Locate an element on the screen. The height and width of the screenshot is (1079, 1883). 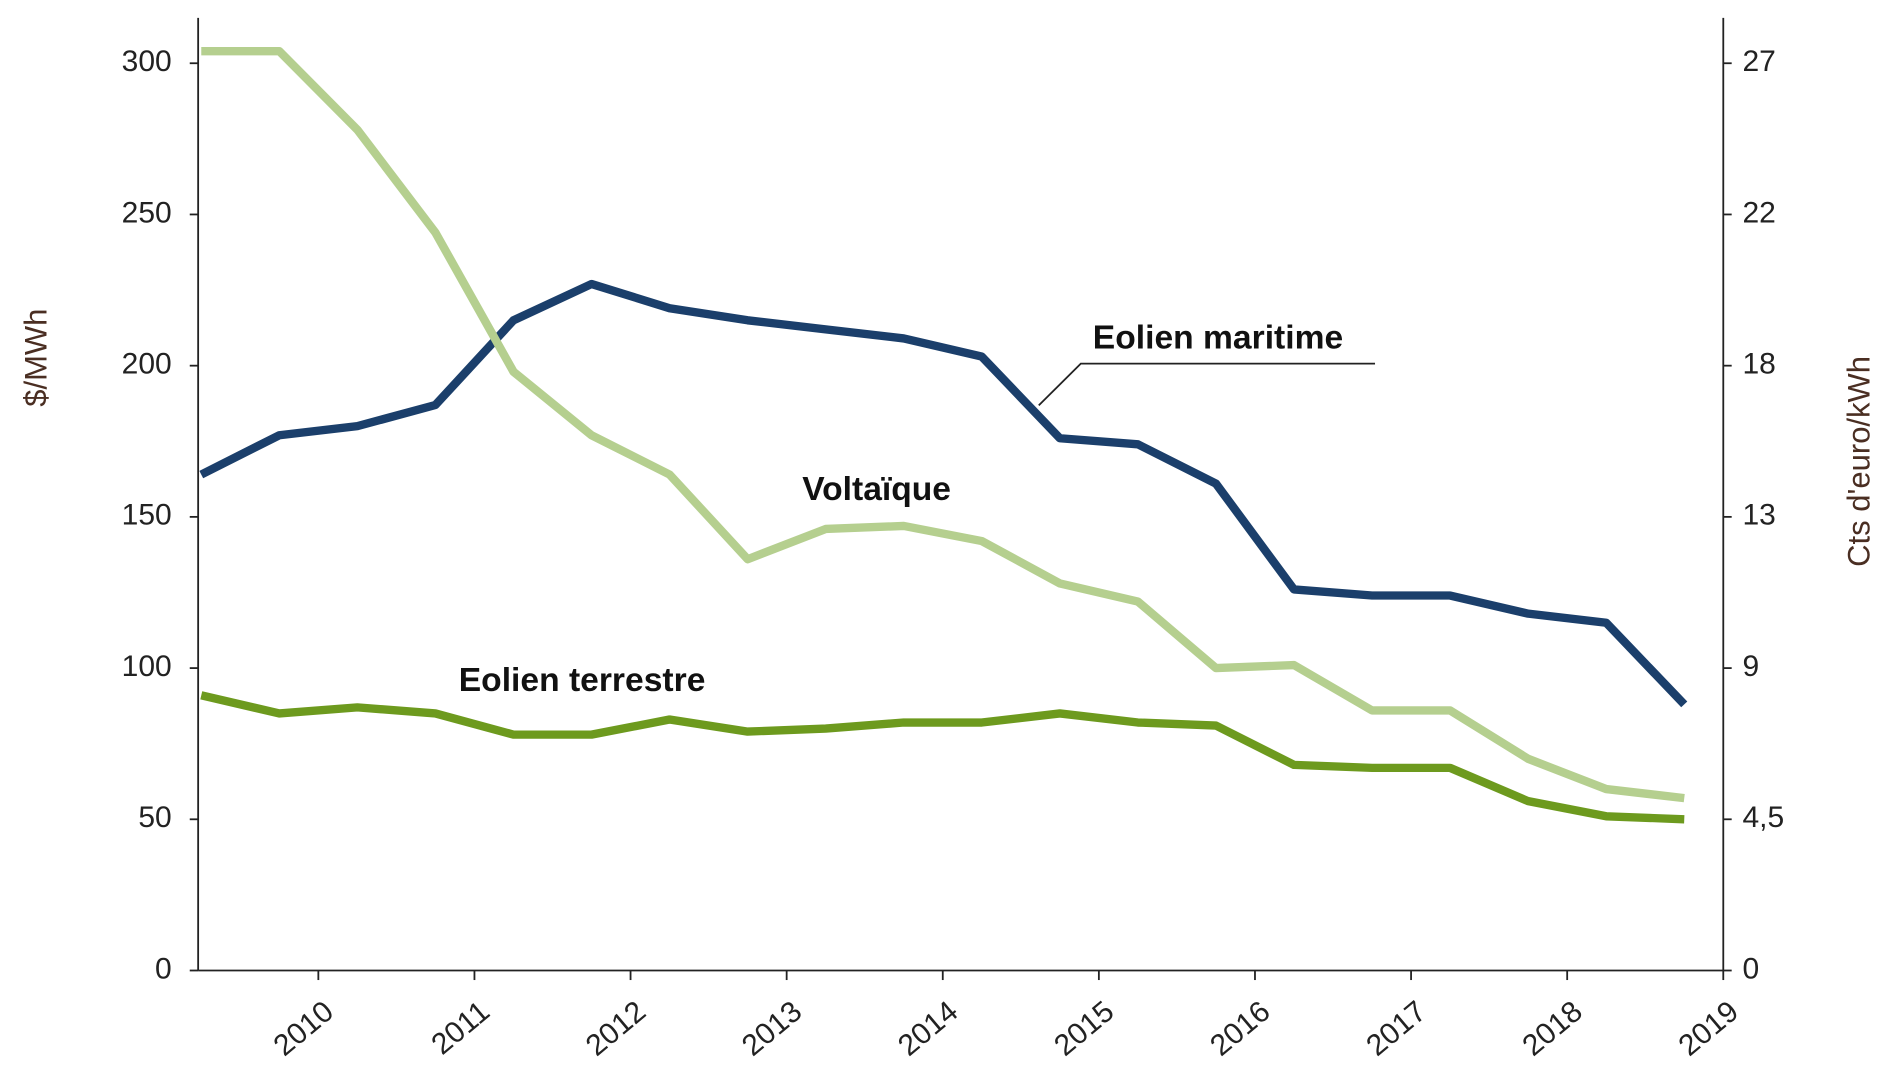
x-tick-label: 2018 is located at coordinates (1552, 1029).